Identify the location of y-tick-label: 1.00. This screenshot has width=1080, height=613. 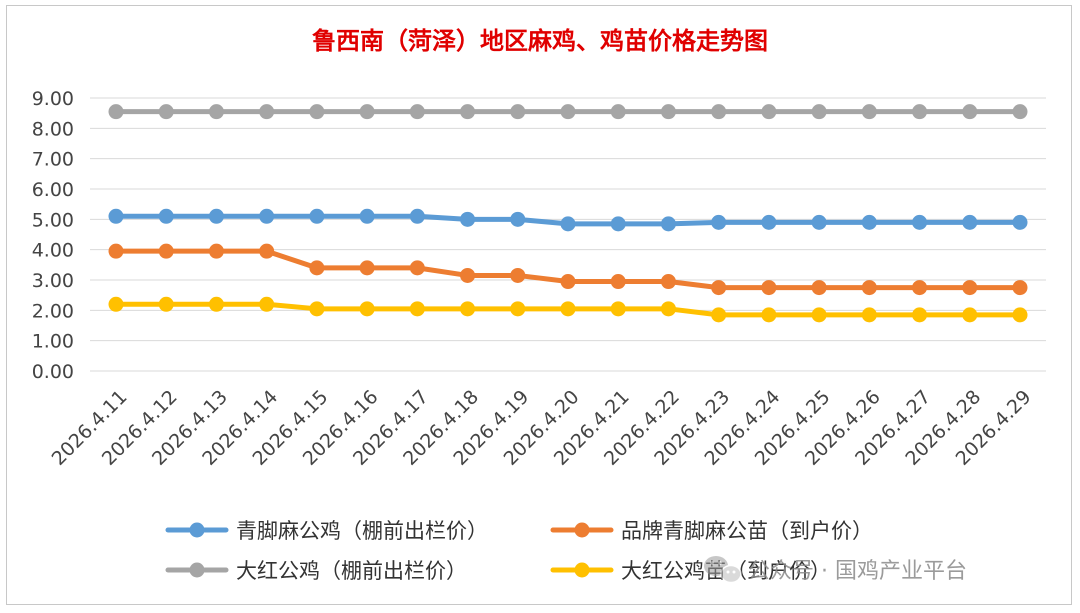
(53, 342).